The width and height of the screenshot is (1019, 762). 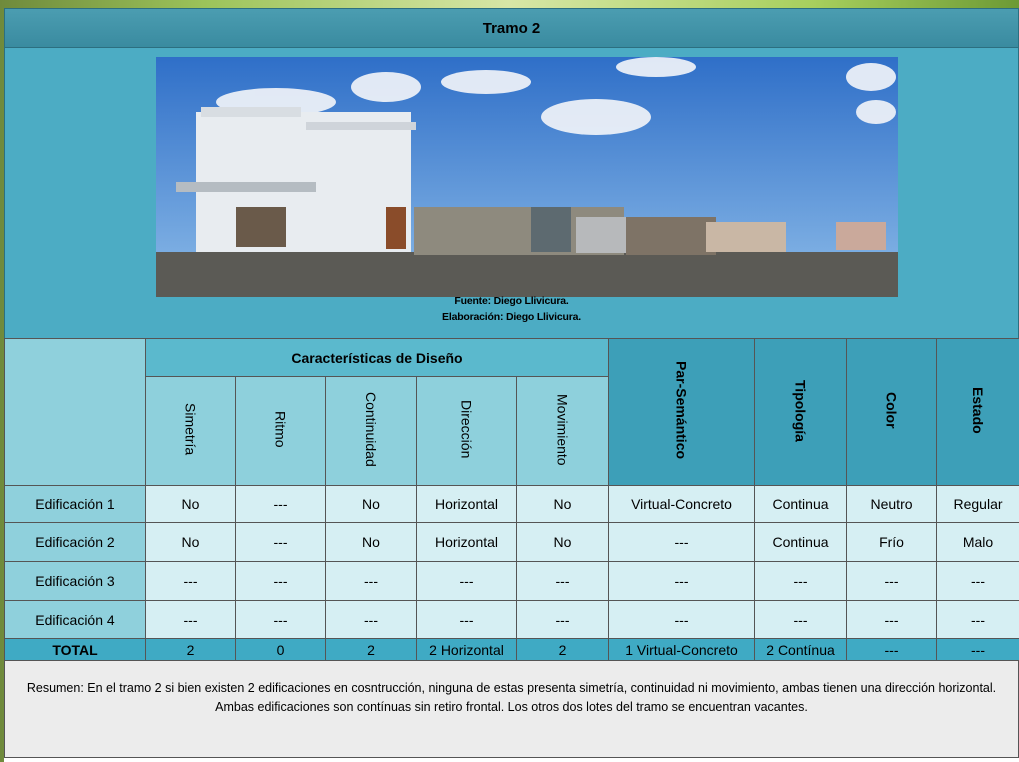 I want to click on row-label: Edificación 3, so click(x=75, y=581).